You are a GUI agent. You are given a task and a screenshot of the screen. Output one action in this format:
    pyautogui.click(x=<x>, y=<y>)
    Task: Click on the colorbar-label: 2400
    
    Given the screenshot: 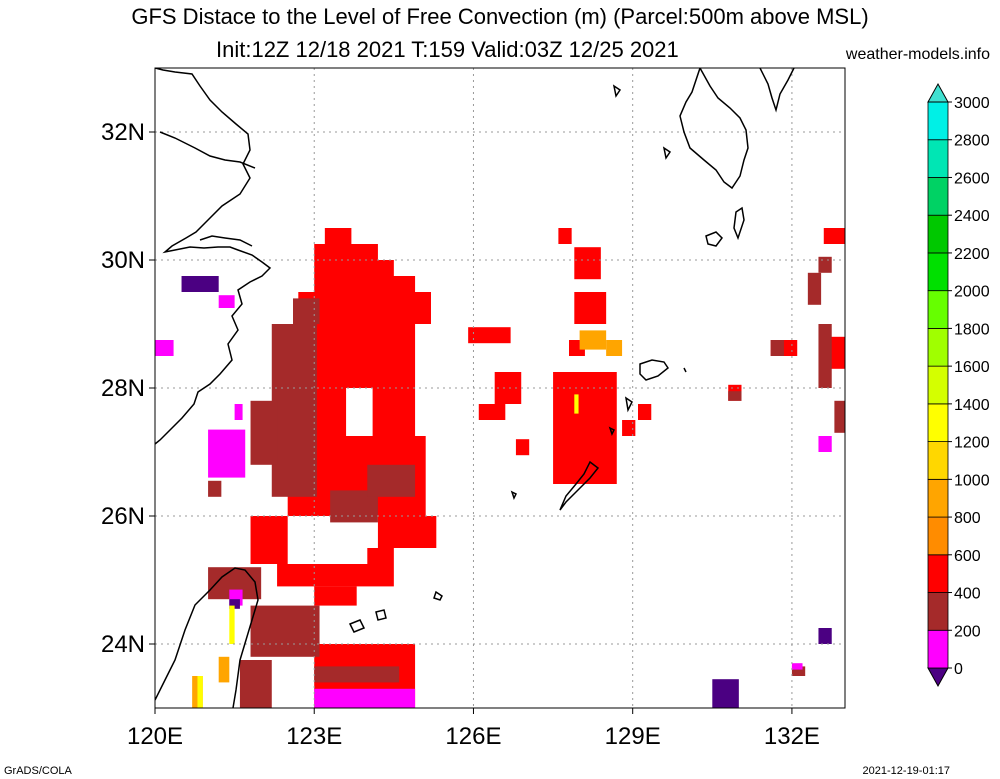 What is the action you would take?
    pyautogui.click(x=972, y=216)
    